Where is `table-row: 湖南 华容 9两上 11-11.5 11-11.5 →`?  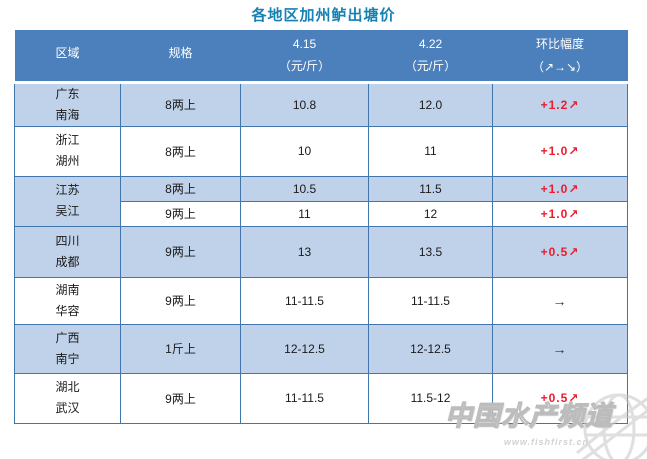 table-row: 湖南 华容 9两上 11-11.5 11-11.5 → is located at coordinates (321, 300).